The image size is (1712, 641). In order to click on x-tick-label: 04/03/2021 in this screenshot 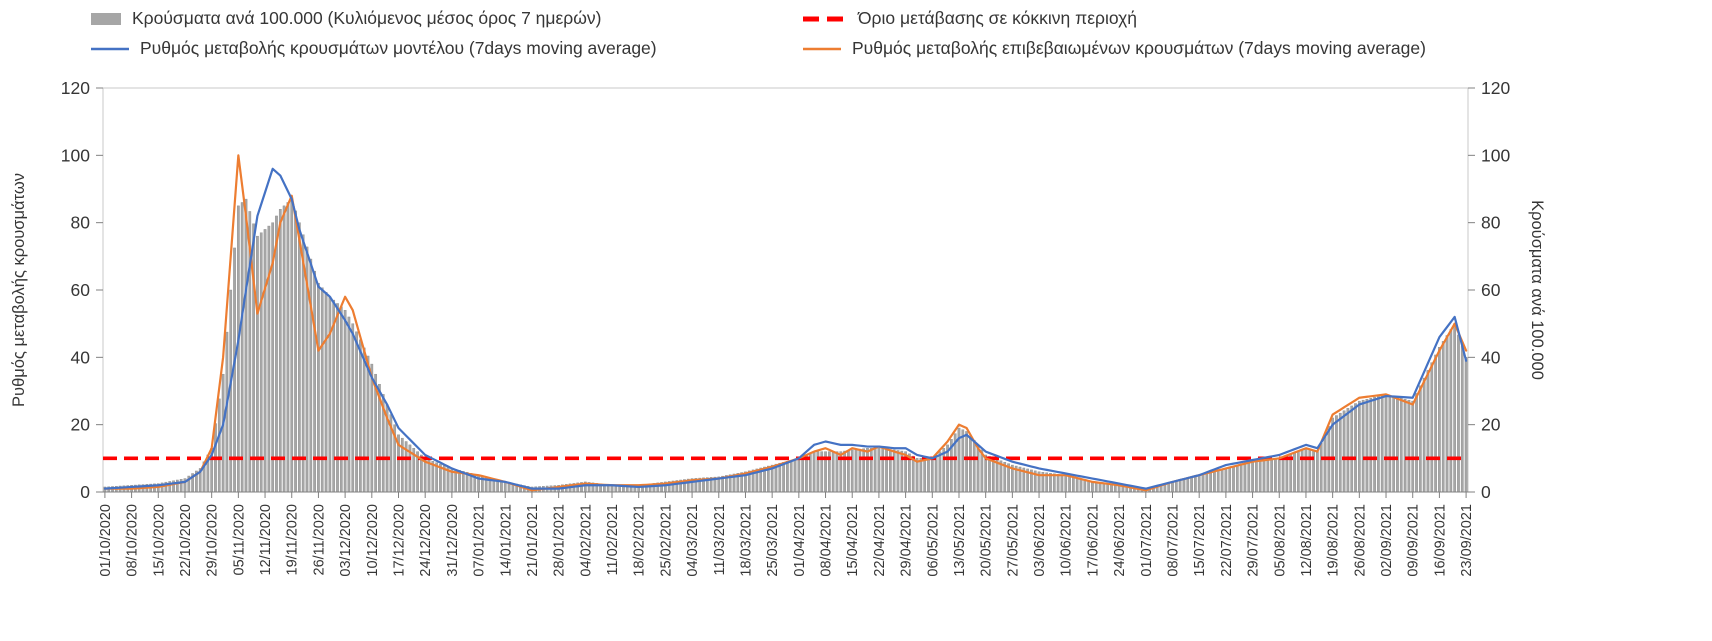, I will do `click(693, 540)`.